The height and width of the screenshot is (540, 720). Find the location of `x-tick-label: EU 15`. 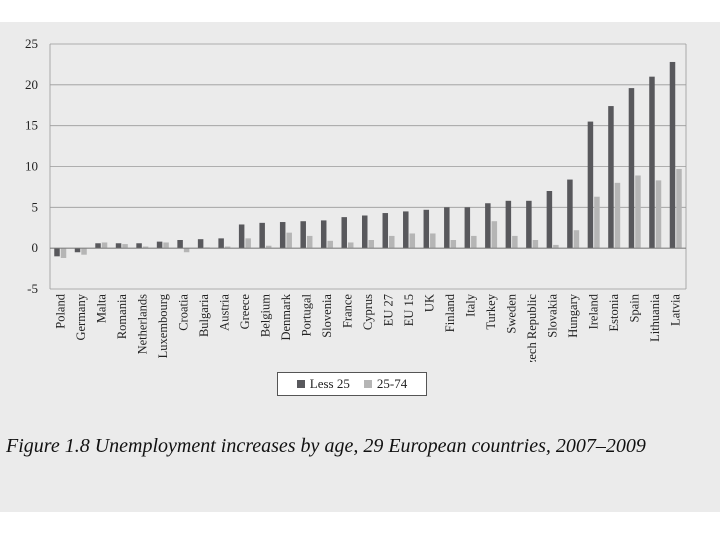

x-tick-label: EU 15 is located at coordinates (409, 310).